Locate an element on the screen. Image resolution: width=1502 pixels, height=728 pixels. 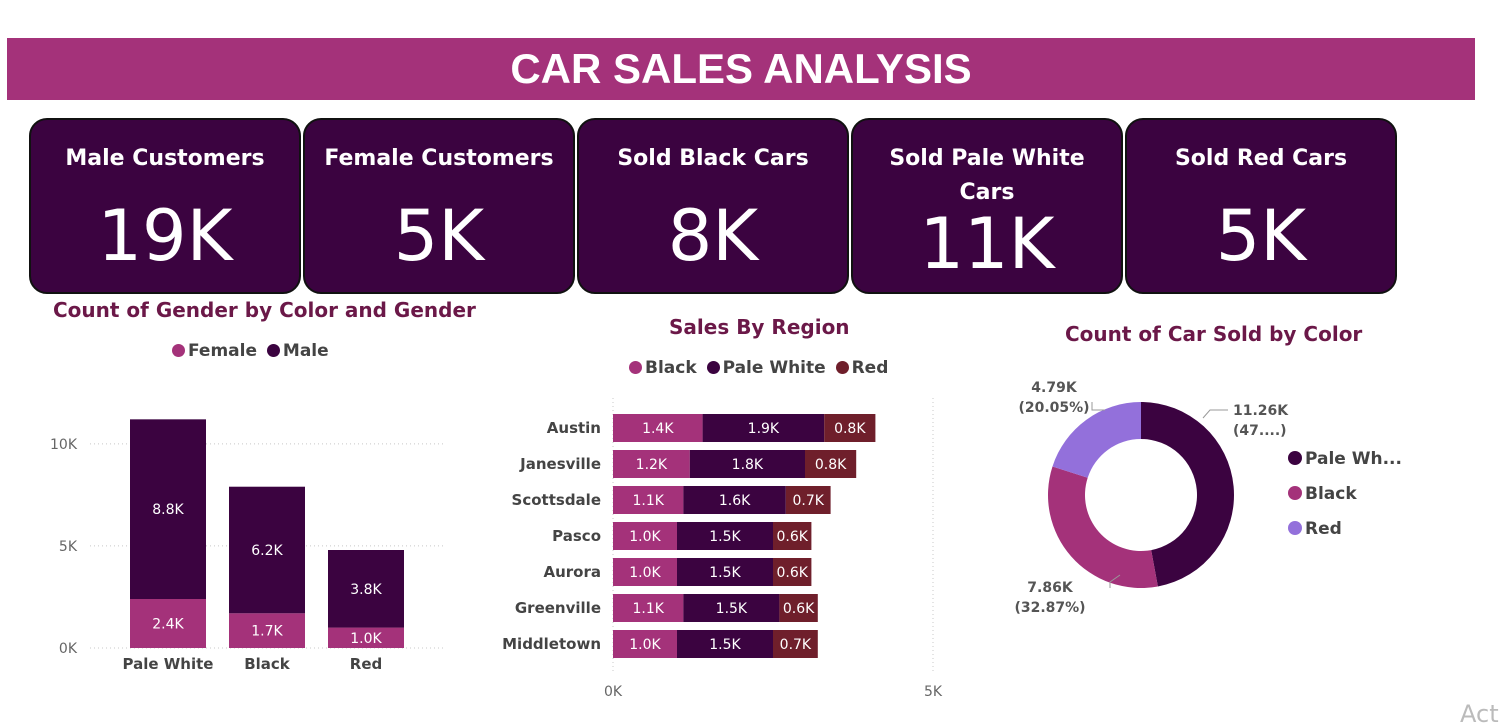
data-label: 1.1K is located at coordinates (648, 609).